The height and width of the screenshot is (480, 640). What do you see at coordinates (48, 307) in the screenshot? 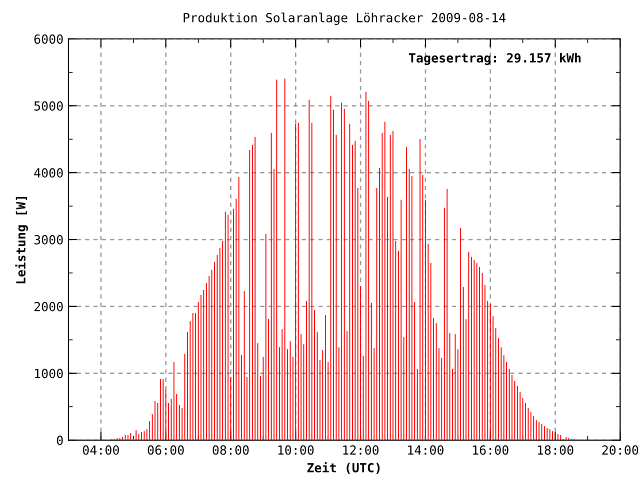
I see `y-tick-label: 2000` at bounding box center [48, 307].